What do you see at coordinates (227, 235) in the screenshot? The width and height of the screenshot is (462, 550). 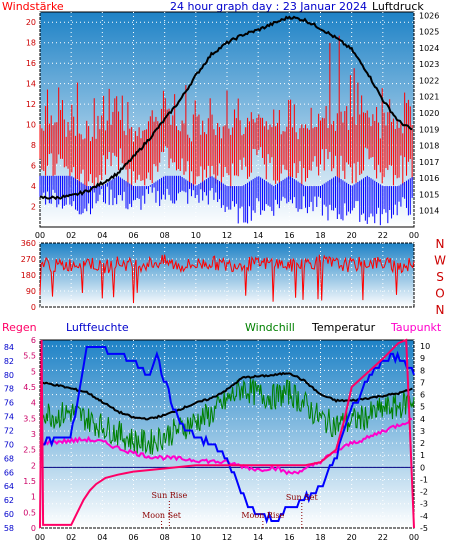 I see `time-tick-label: 12` at bounding box center [227, 235].